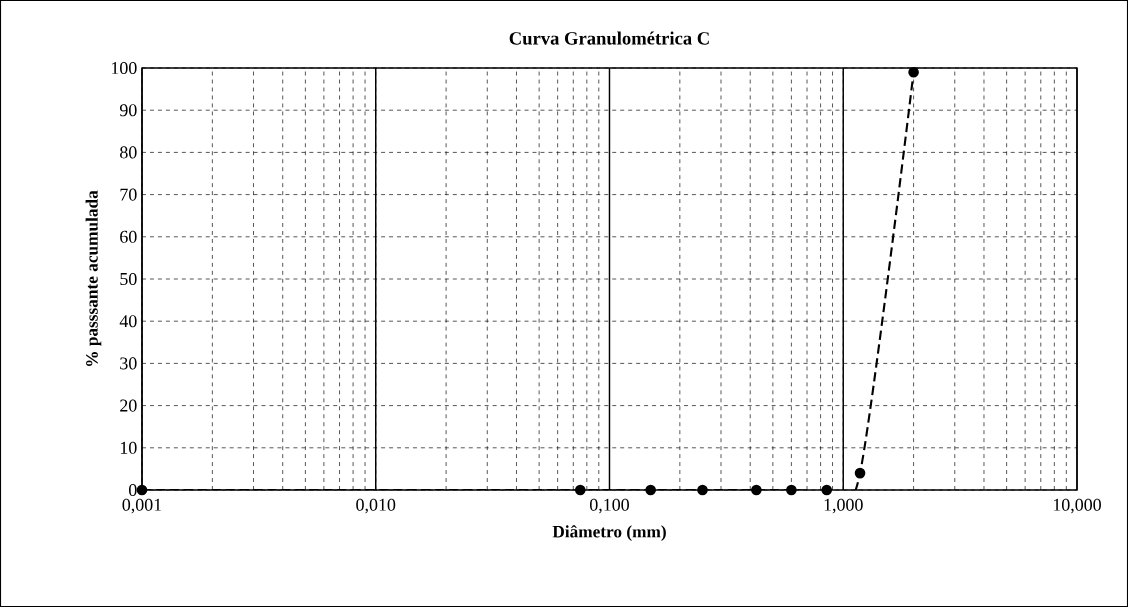  What do you see at coordinates (93, 278) in the screenshot?
I see `y-axis-title: % passsante acumulada` at bounding box center [93, 278].